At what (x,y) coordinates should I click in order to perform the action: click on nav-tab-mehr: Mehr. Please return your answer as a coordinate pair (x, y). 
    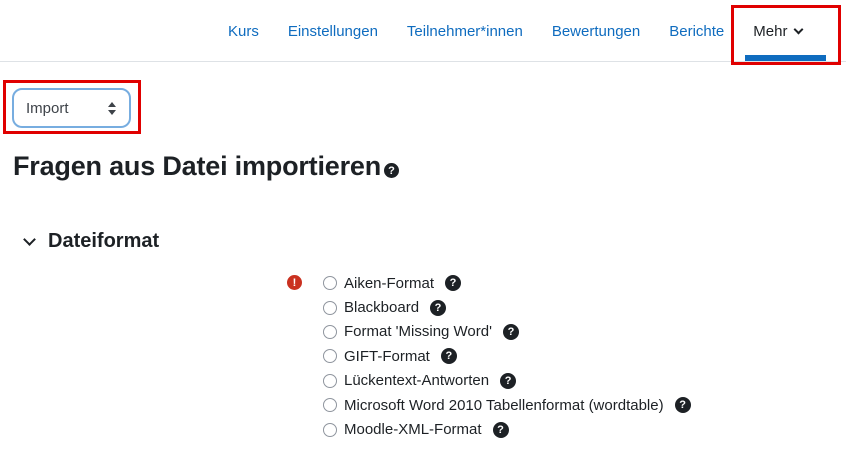
    Looking at the image, I should click on (778, 31).